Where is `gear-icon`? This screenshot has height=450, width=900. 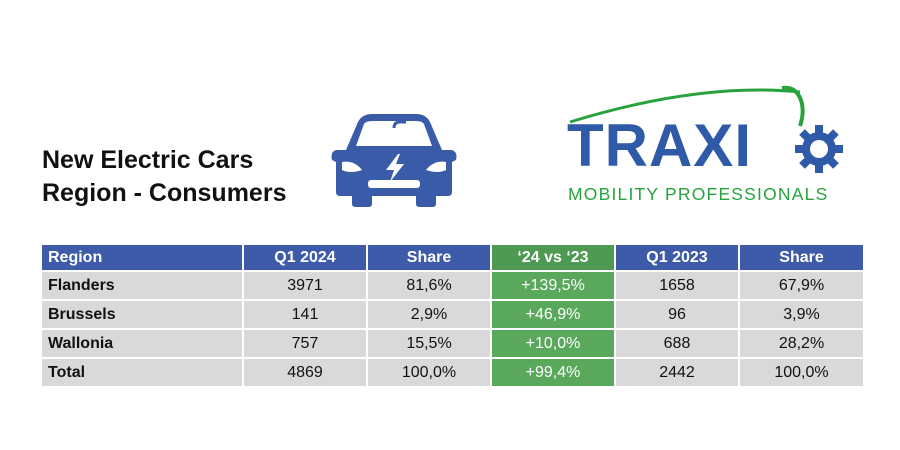 gear-icon is located at coordinates (819, 149).